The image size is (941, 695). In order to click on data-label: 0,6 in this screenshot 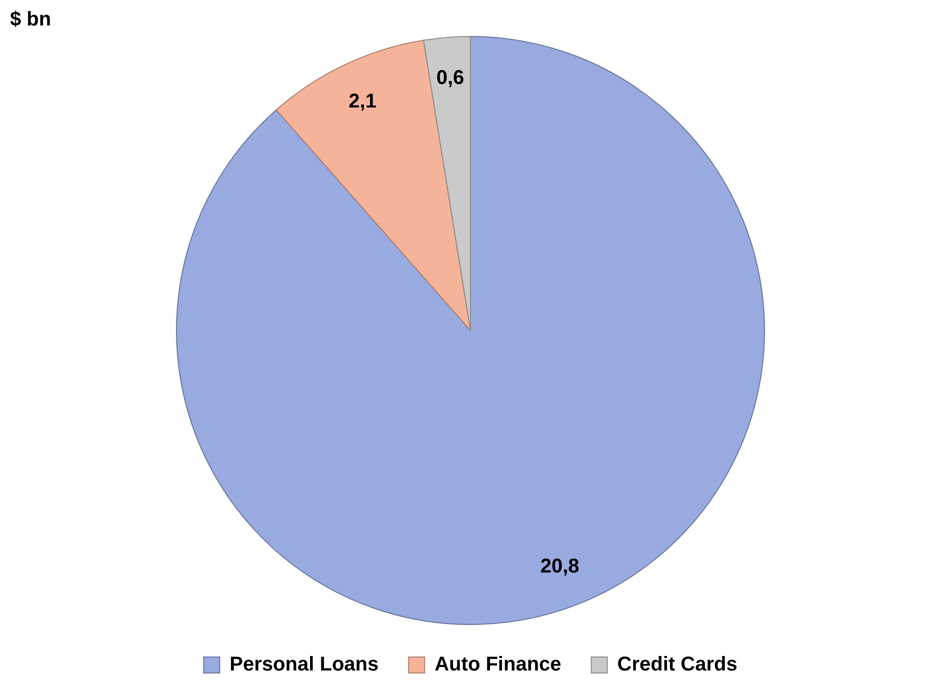, I will do `click(450, 77)`.